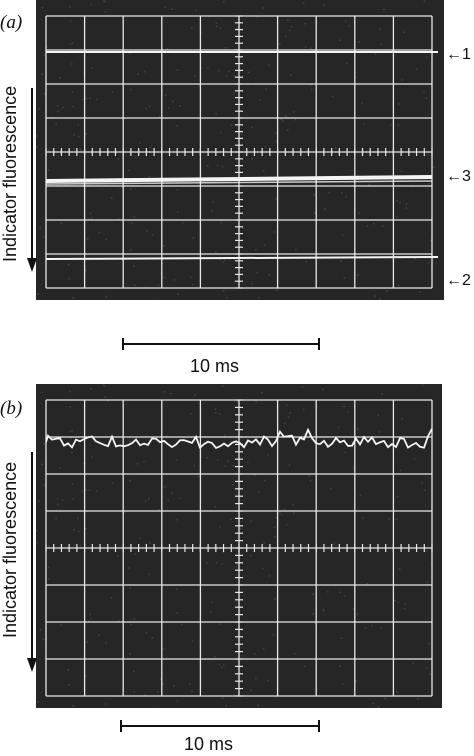 This screenshot has height=756, width=474. Describe the element at coordinates (215, 366) in the screenshot. I see `panel-a-scale-label: 10 ms` at that location.